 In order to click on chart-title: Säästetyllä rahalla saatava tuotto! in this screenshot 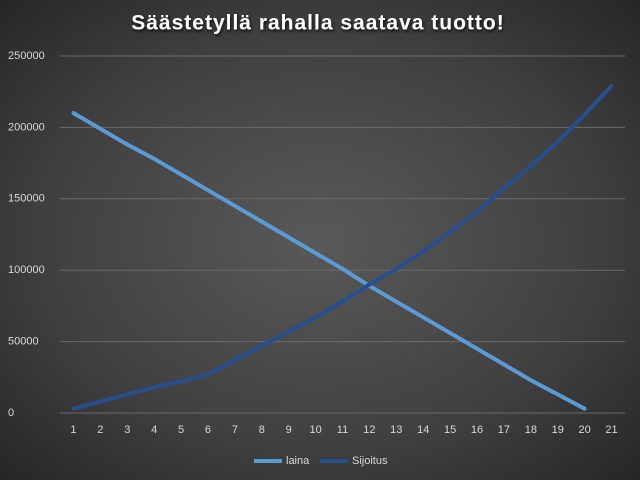, I will do `click(317, 23)`.